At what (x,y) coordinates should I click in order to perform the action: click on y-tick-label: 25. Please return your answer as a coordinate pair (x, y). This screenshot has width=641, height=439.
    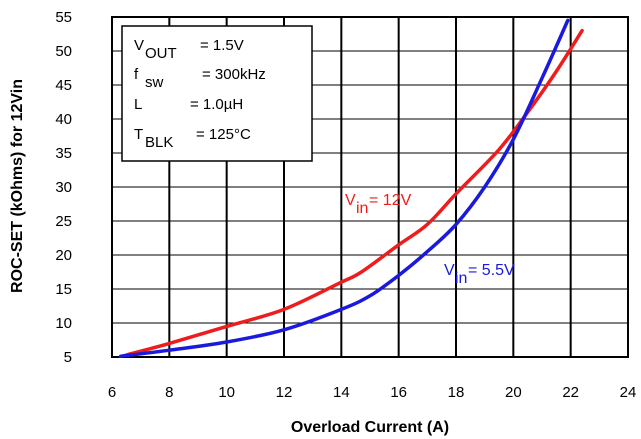
    Looking at the image, I should click on (63, 221).